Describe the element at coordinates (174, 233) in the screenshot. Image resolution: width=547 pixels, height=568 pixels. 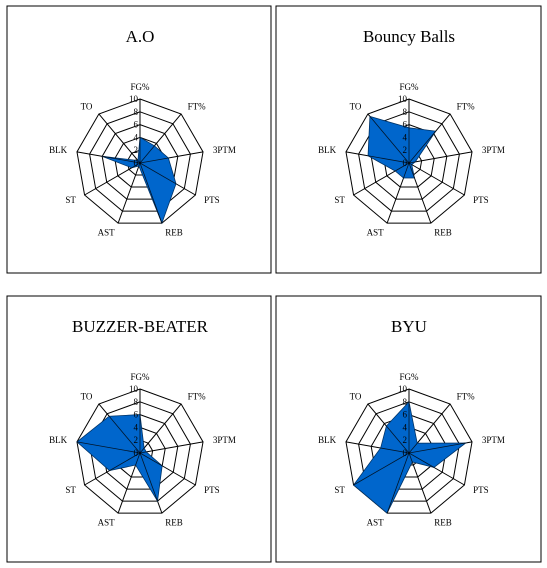
I see `axis-label: REB` at that location.